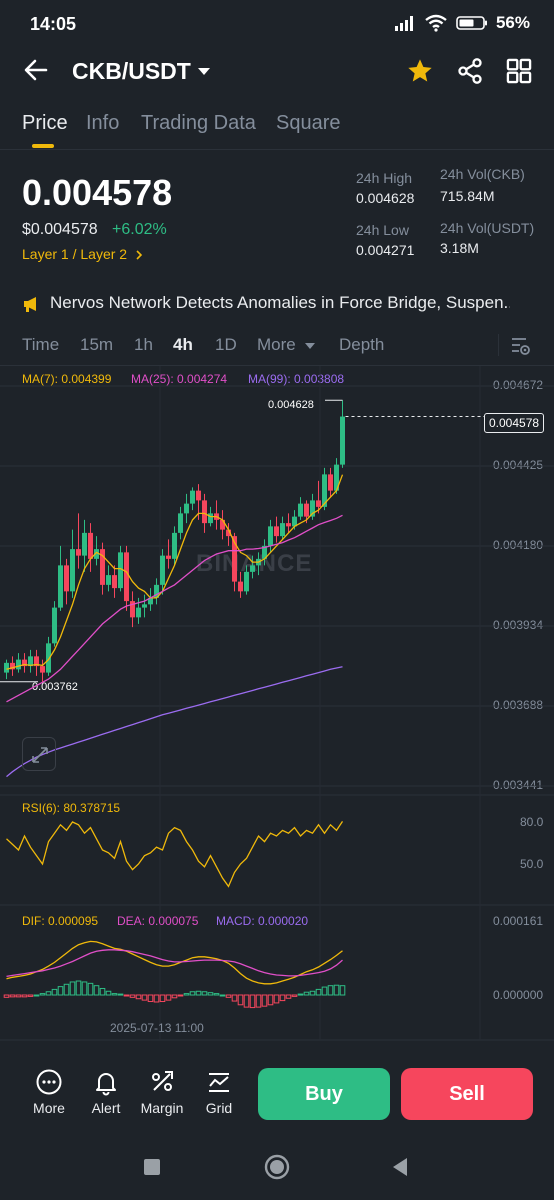 The image size is (554, 1200). I want to click on y-tick-6: 0.003441, so click(518, 785).